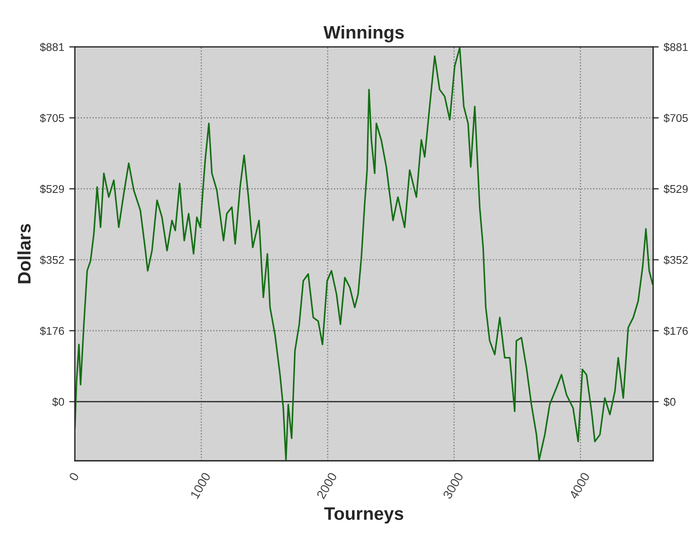  Describe the element at coordinates (676, 47) in the screenshot. I see `y2-tick-label: $881` at that location.